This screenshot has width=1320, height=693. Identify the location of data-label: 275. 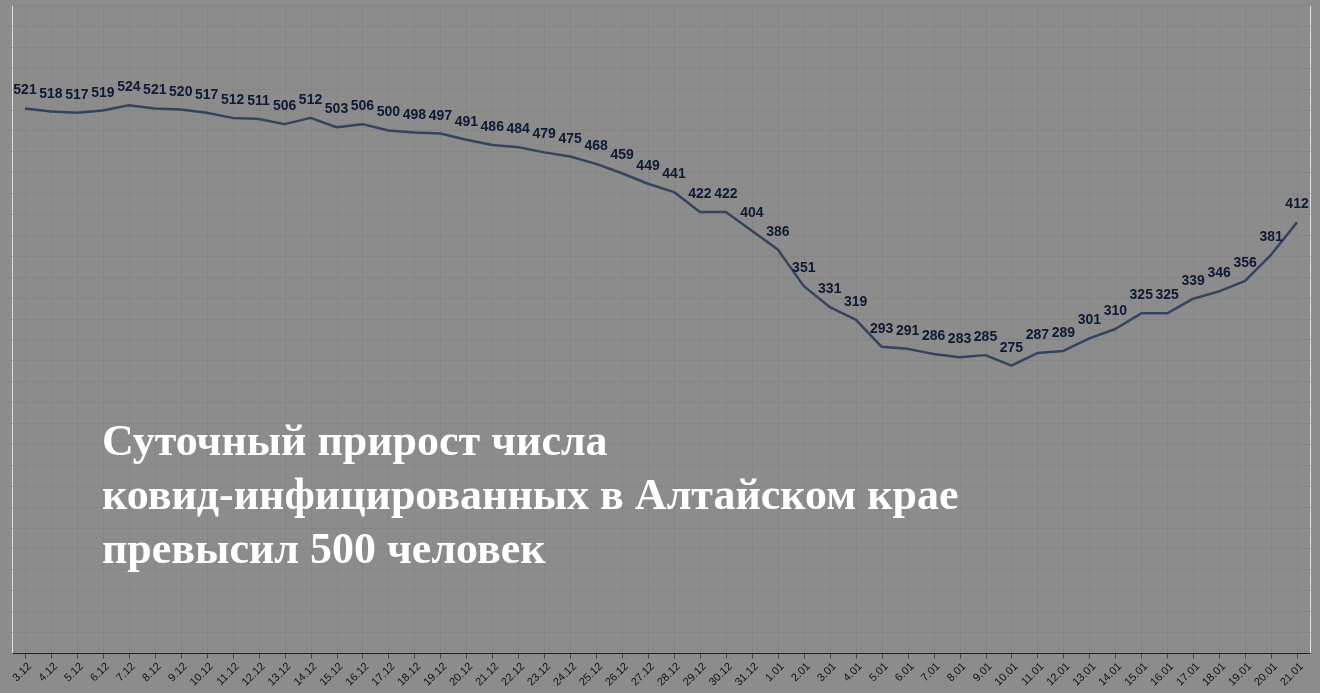
(1011, 346).